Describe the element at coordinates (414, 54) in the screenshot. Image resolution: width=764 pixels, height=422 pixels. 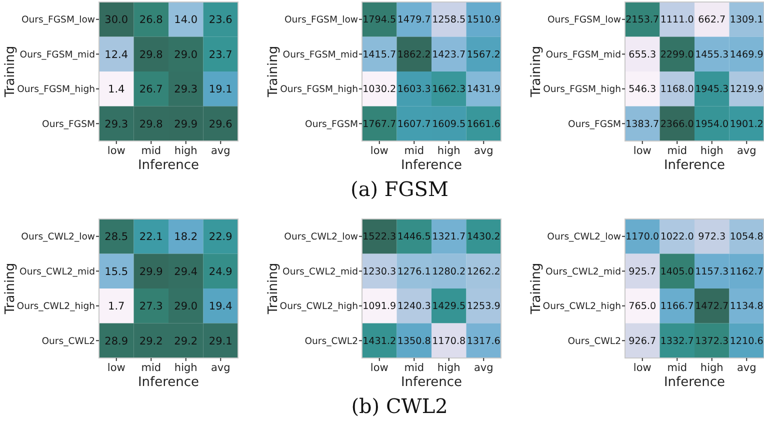
I see `data-label: 1862.2` at that location.